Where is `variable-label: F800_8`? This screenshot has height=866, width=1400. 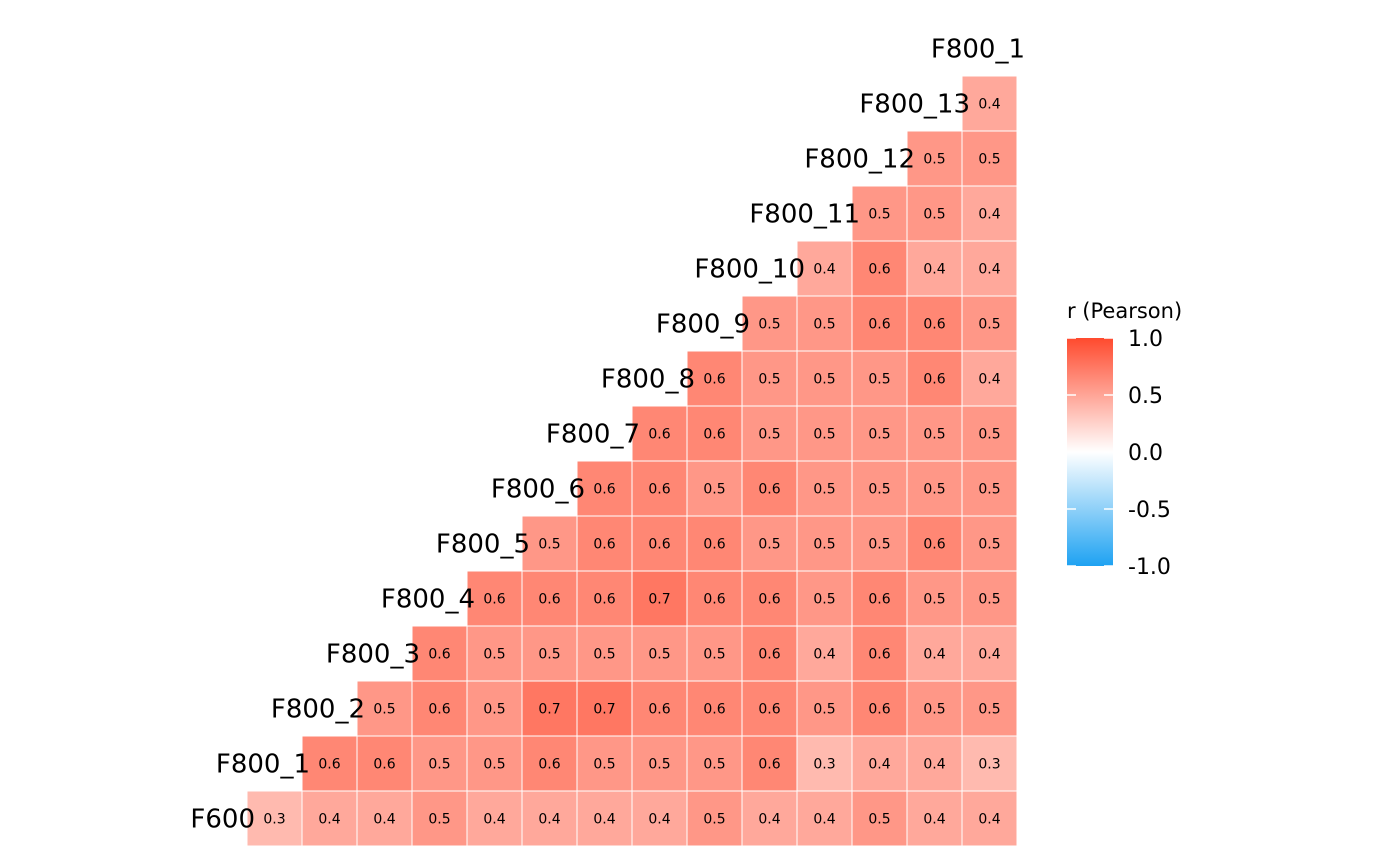 variable-label: F800_8 is located at coordinates (648, 380).